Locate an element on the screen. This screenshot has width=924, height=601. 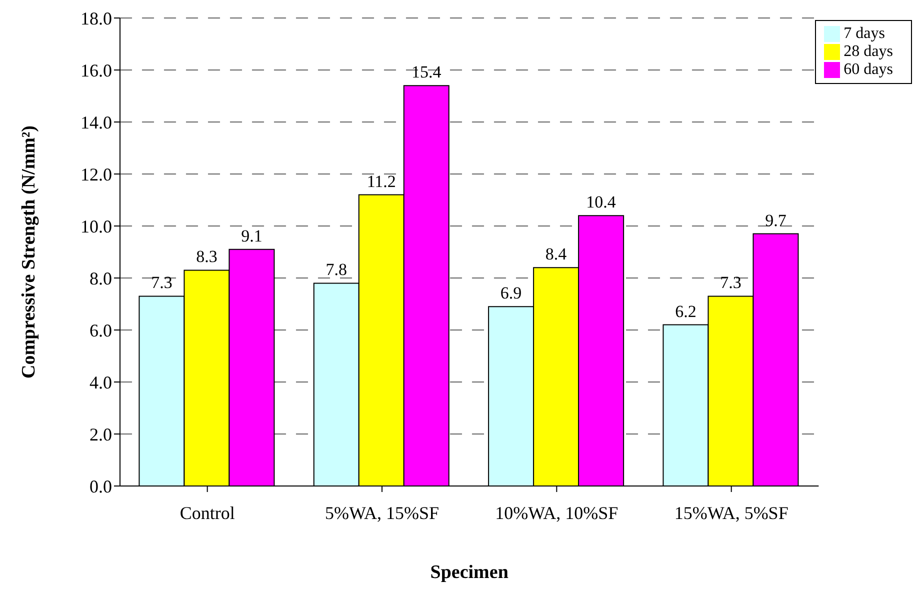
y-tick-label: 16.0 is located at coordinates (96, 70).